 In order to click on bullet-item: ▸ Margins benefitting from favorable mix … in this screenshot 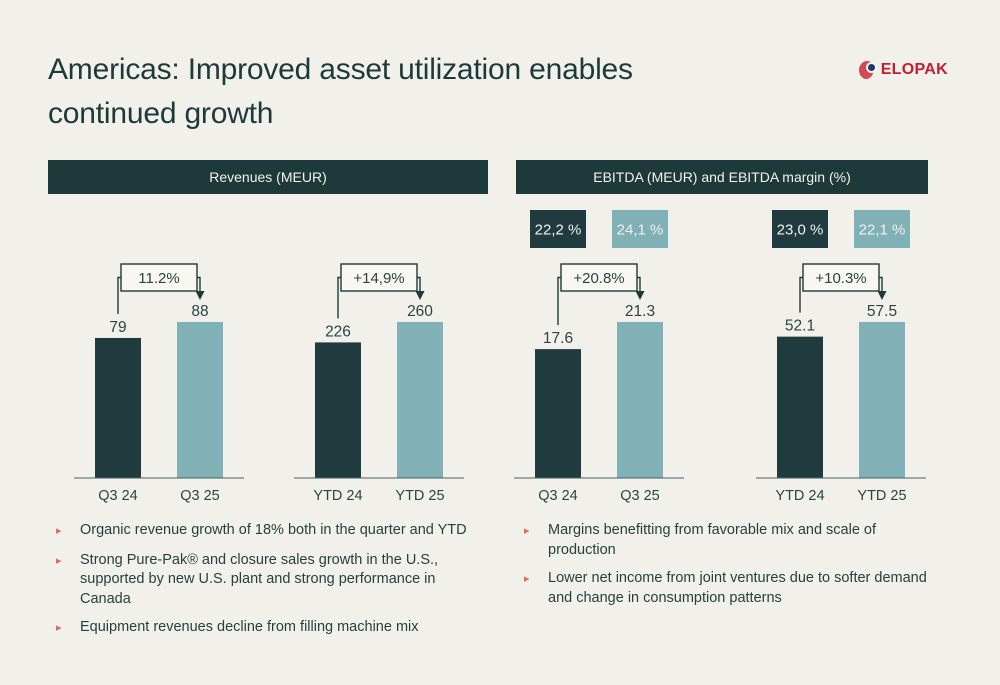, I will do `click(734, 540)`.